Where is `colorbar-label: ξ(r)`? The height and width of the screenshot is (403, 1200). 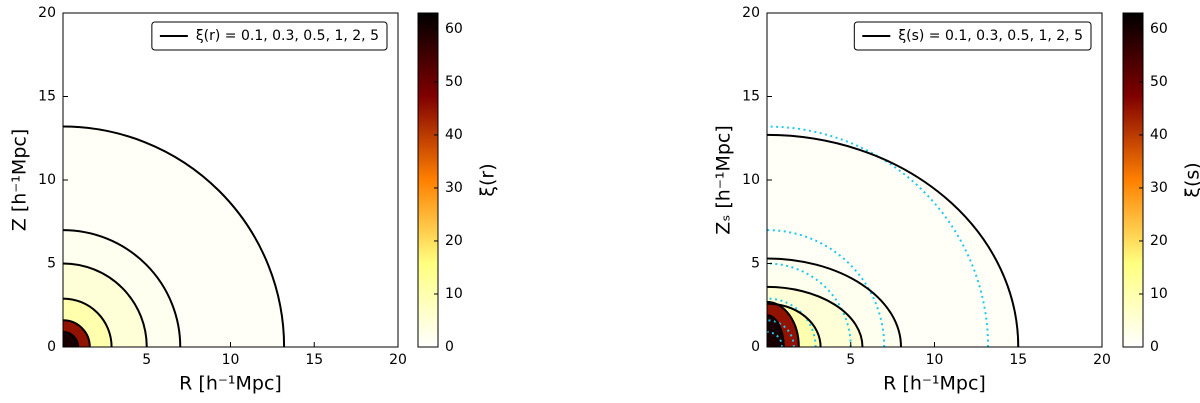
colorbar-label: ξ(r) is located at coordinates (488, 179).